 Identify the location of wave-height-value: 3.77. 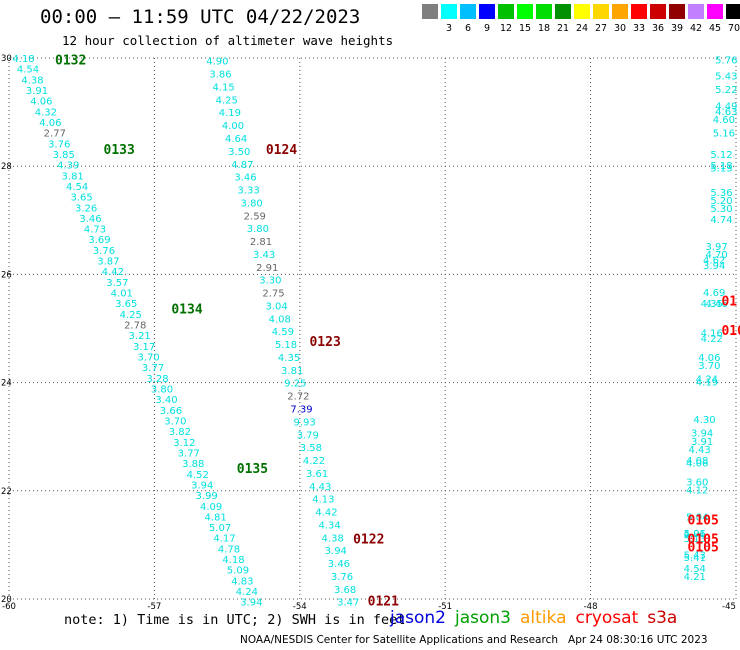
(189, 453).